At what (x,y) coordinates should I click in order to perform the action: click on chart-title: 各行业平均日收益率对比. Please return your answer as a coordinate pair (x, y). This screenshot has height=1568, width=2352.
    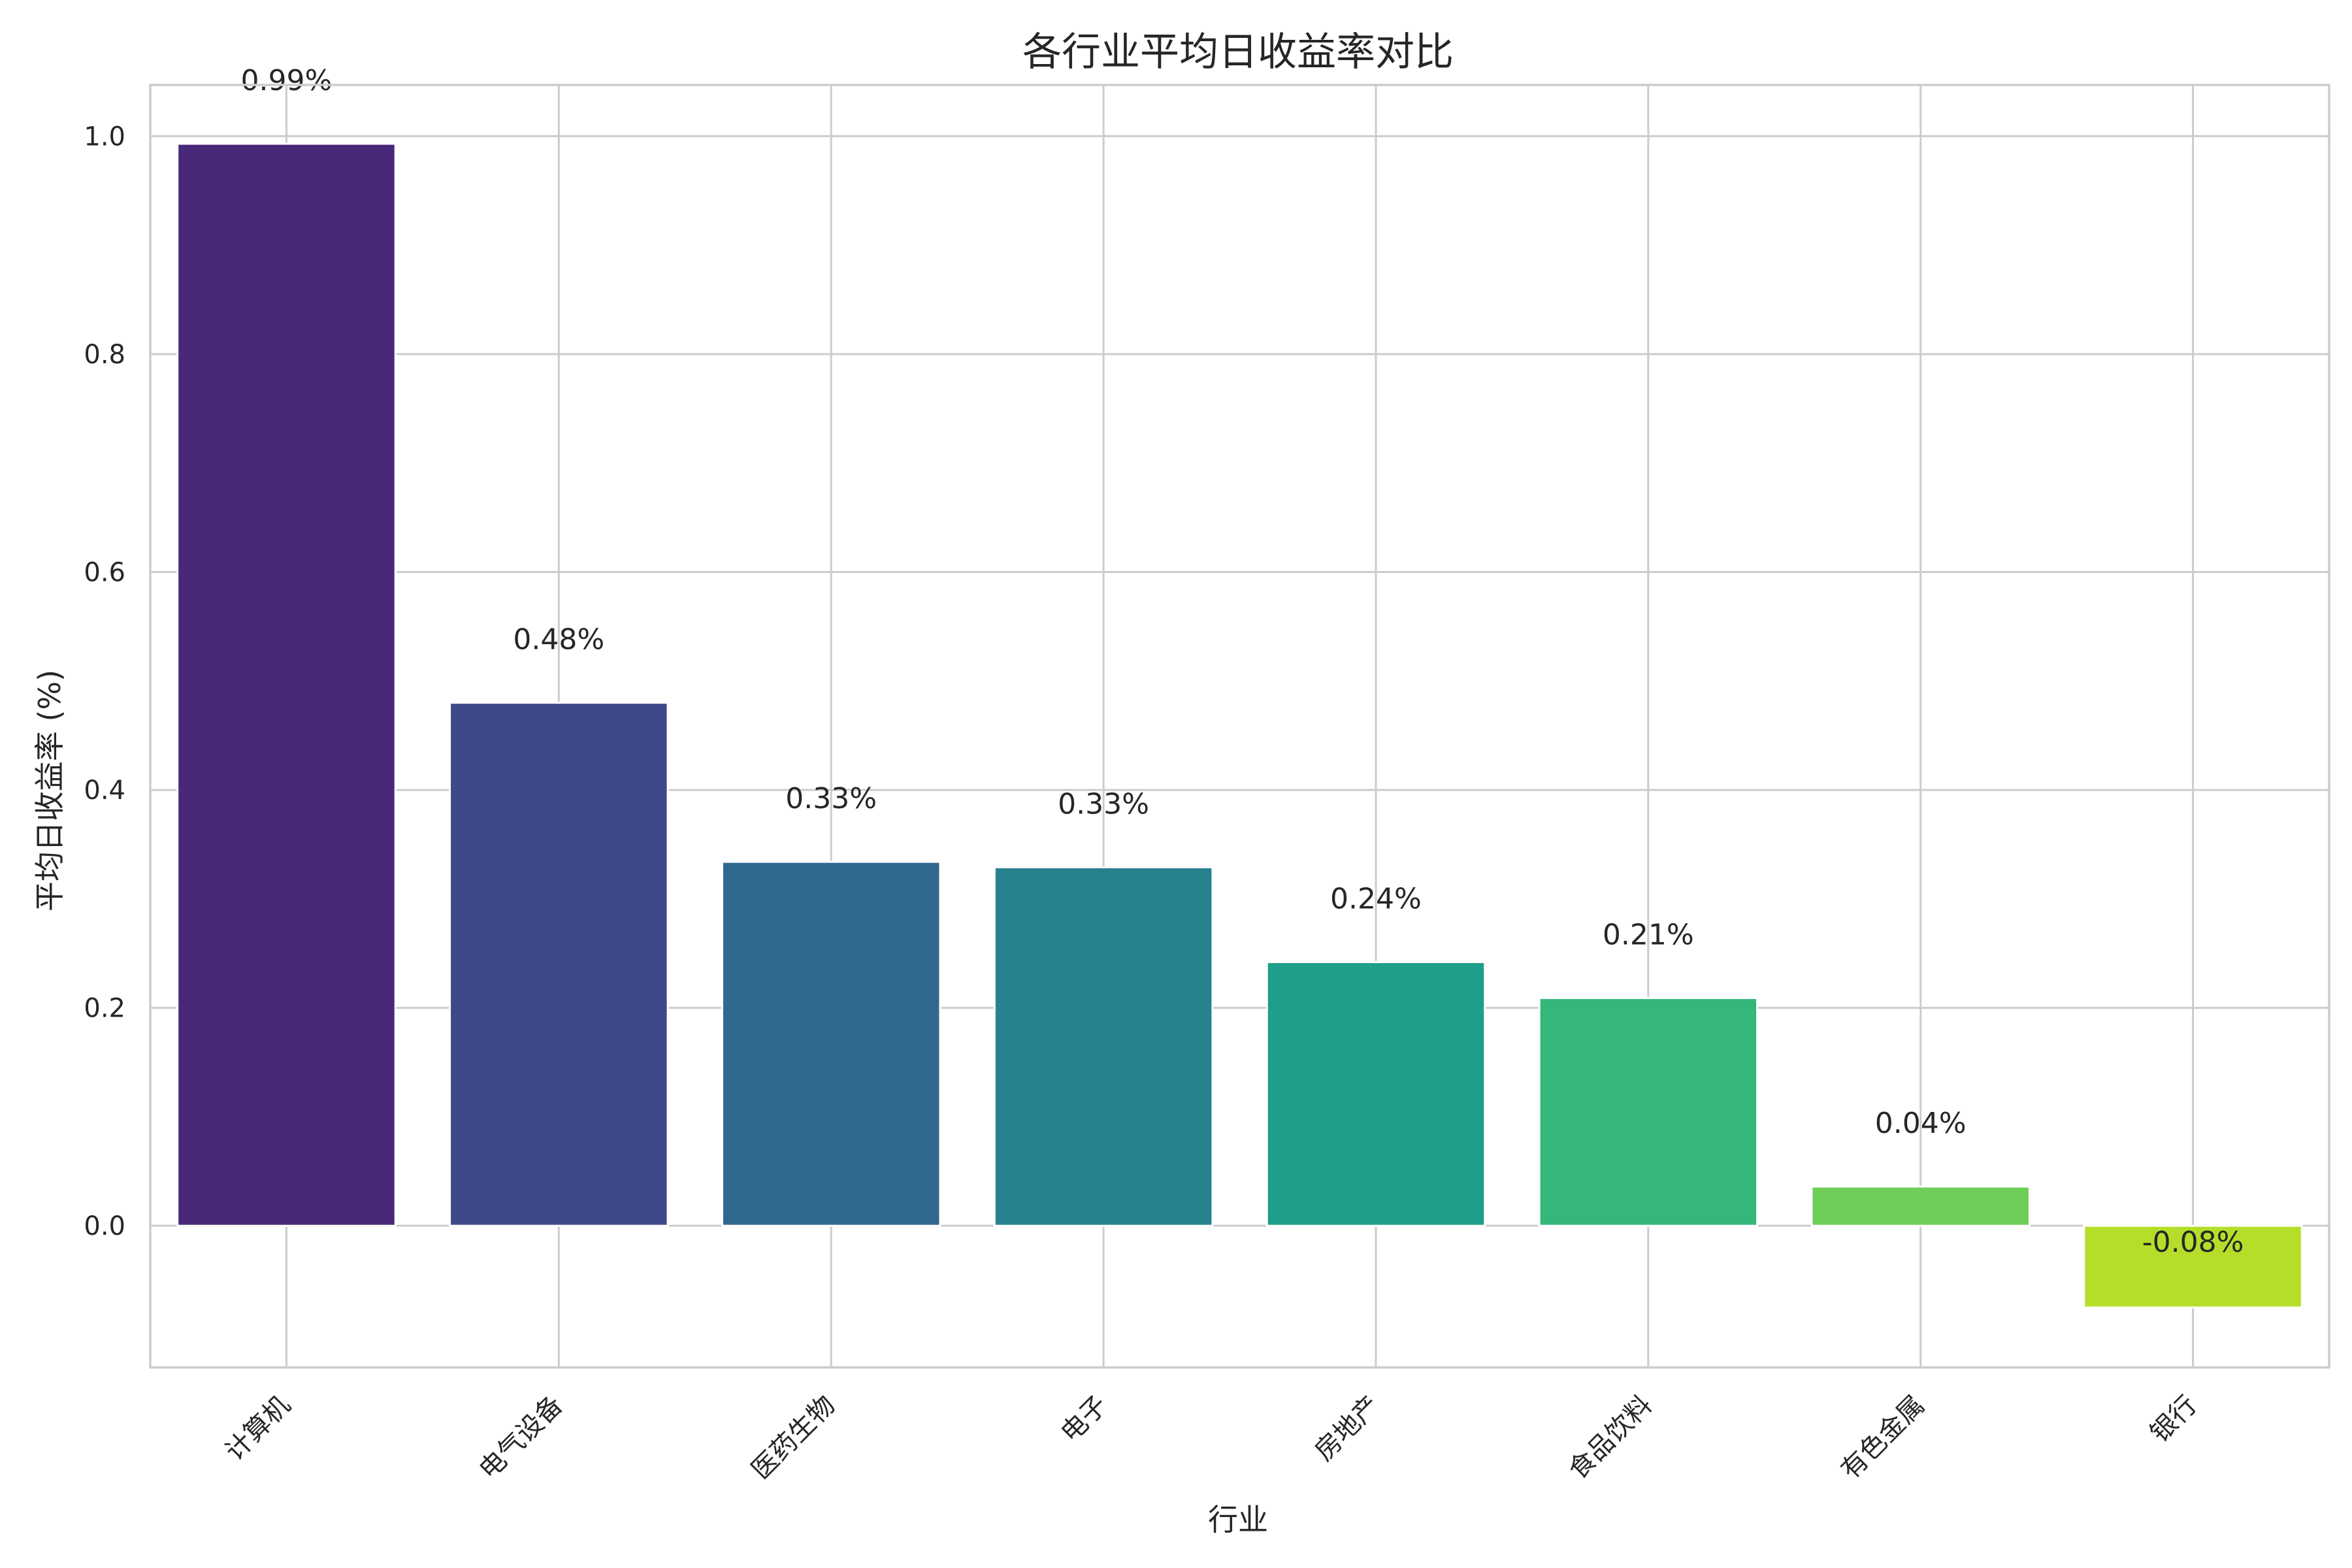
    Looking at the image, I should click on (1238, 52).